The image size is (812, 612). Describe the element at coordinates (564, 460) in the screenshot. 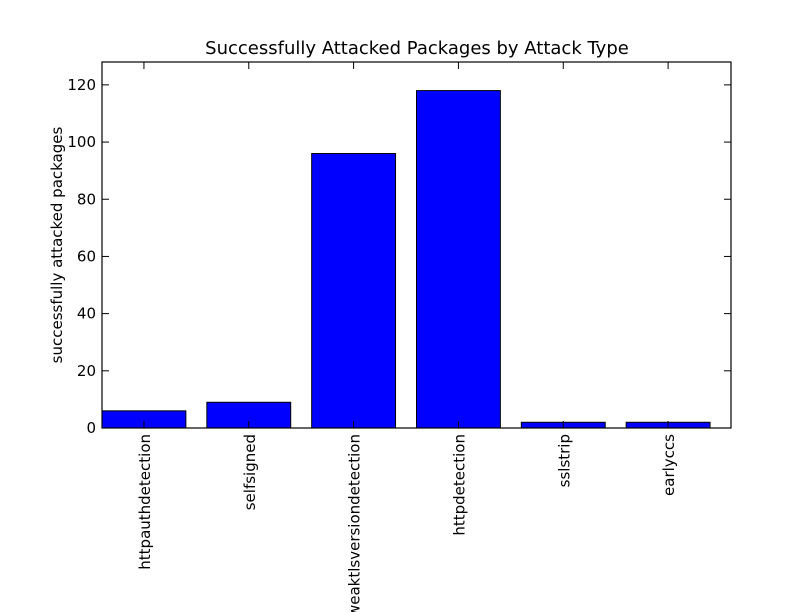

I see `x-tick-label-sslstrip: sslstrip` at that location.